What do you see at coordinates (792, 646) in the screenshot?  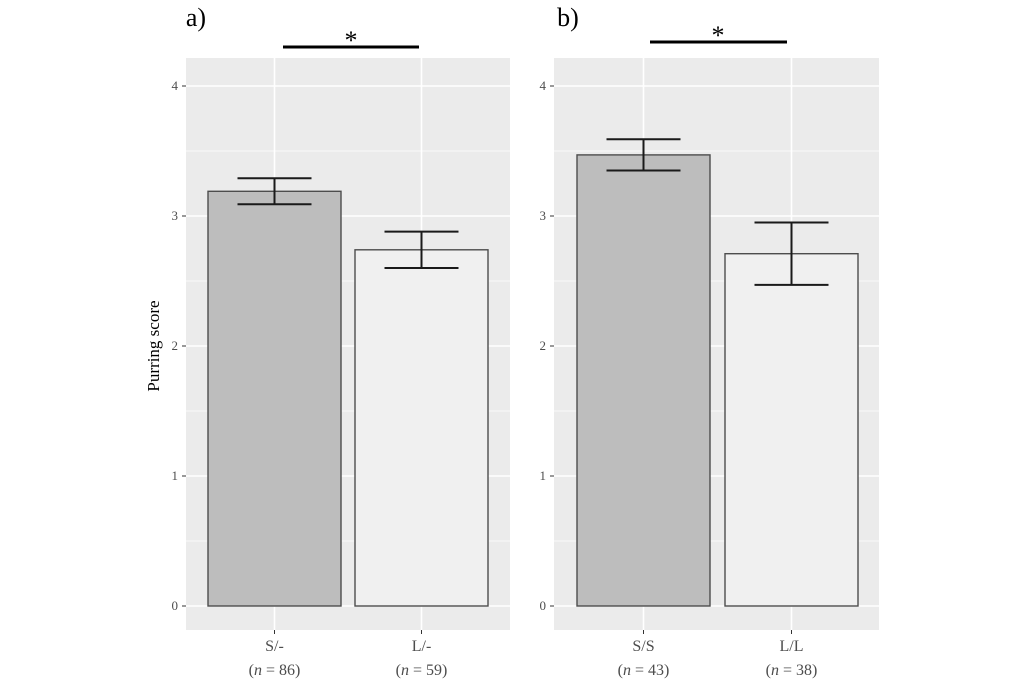 I see `x-tick-label: L/L` at bounding box center [792, 646].